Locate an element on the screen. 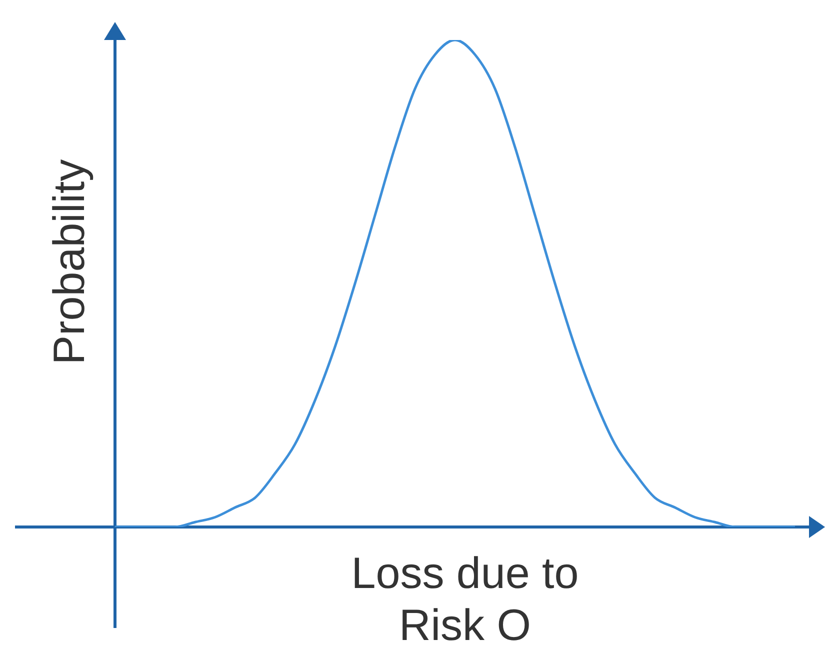  x-axis-title: Loss due to Risk O is located at coordinates (465, 600).